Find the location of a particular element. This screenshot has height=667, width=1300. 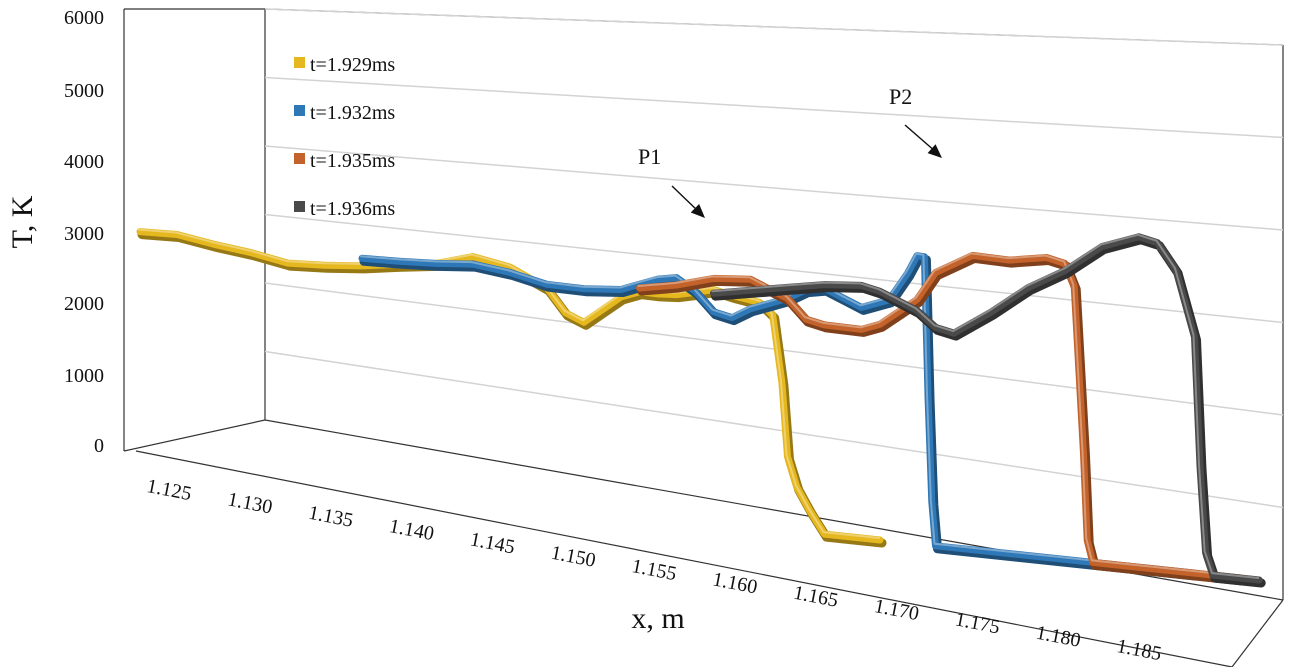

x-tick-label: 1.175 is located at coordinates (977, 623).